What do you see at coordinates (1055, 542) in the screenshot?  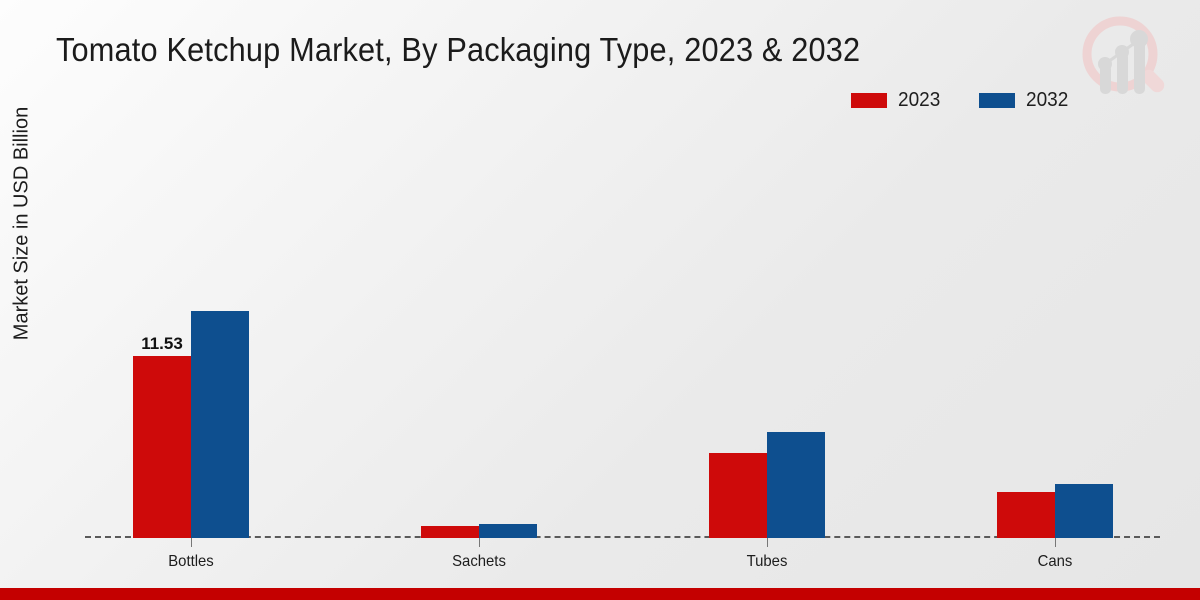 I see `axis-tick-cans` at bounding box center [1055, 542].